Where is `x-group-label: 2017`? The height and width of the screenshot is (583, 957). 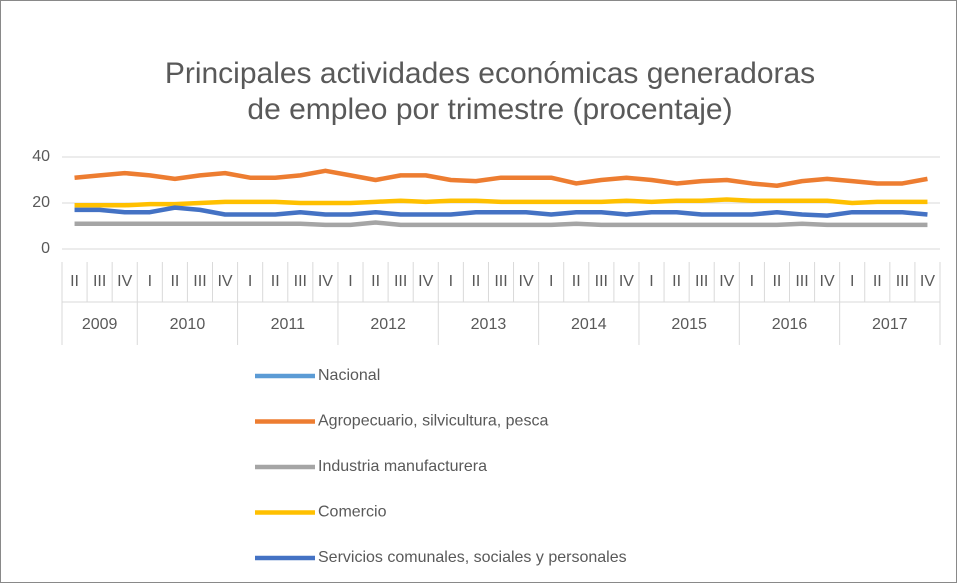 x-group-label: 2017 is located at coordinates (890, 324).